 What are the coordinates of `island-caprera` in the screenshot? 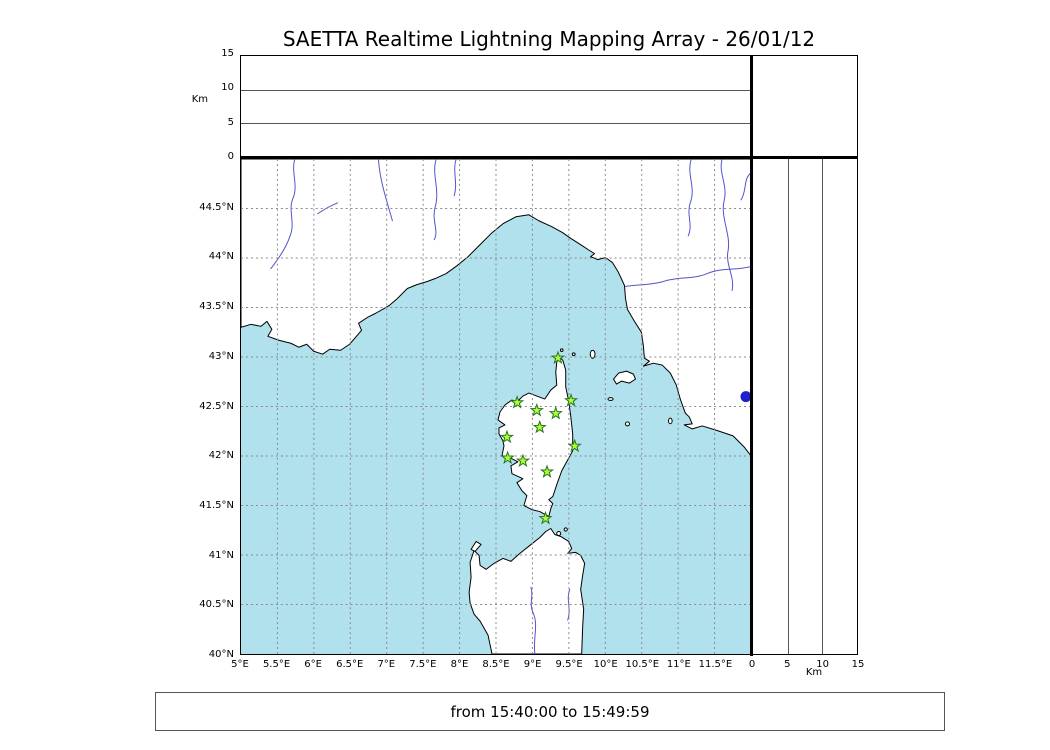 It's located at (565, 529).